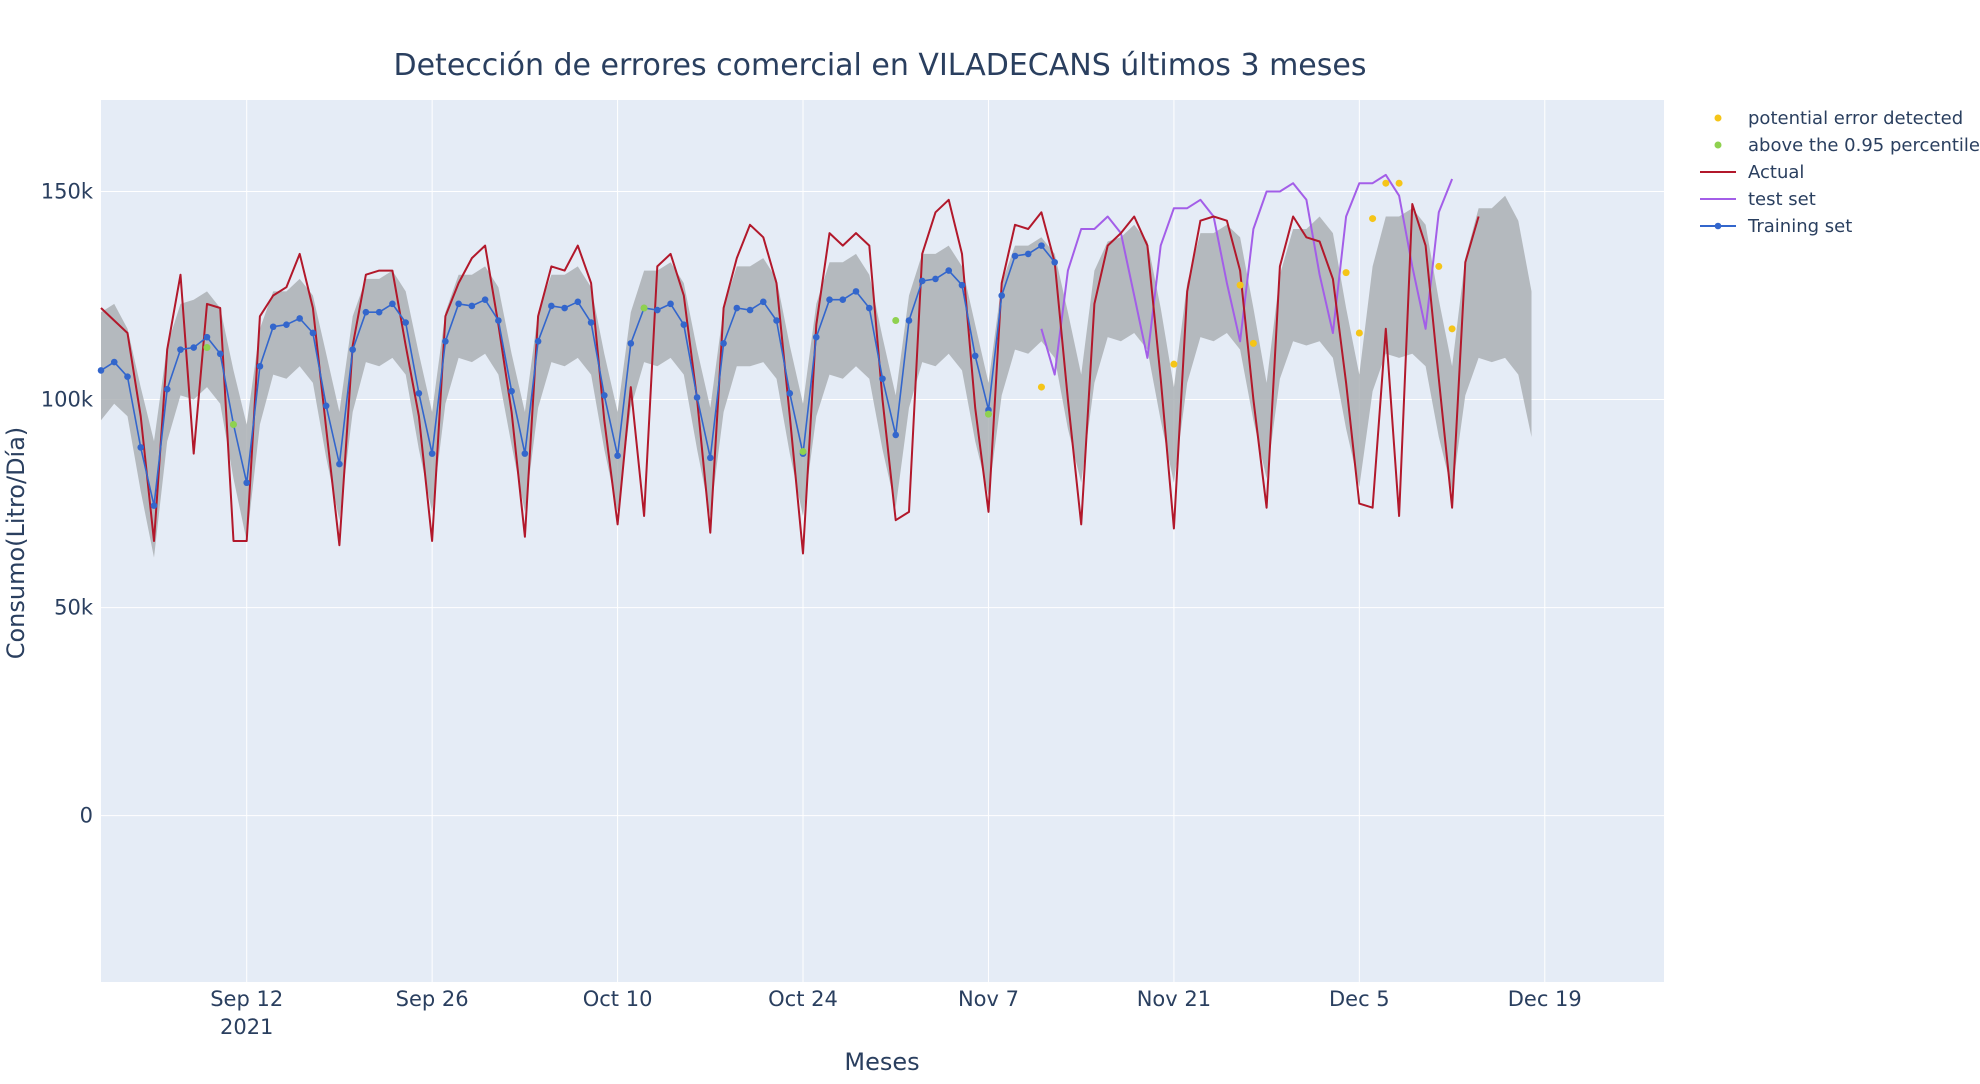  What do you see at coordinates (246, 1027) in the screenshot?
I see `x-tick-sublabel: 2021` at bounding box center [246, 1027].